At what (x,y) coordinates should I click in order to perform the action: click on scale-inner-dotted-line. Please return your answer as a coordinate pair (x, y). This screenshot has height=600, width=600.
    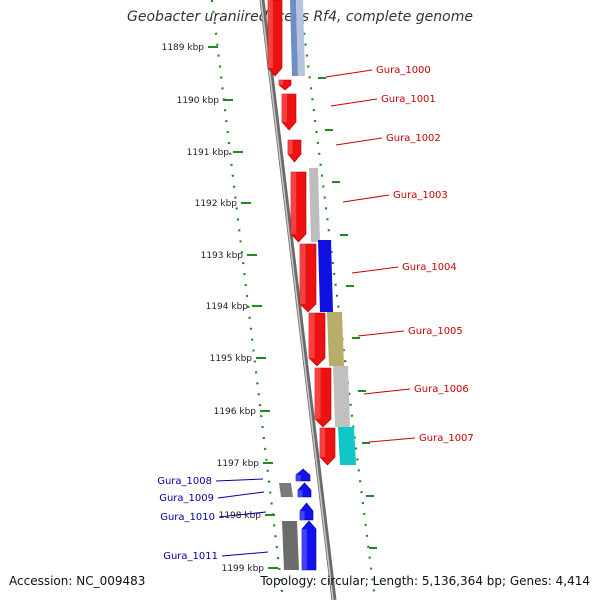
    Looking at the image, I should click on (337, 300).